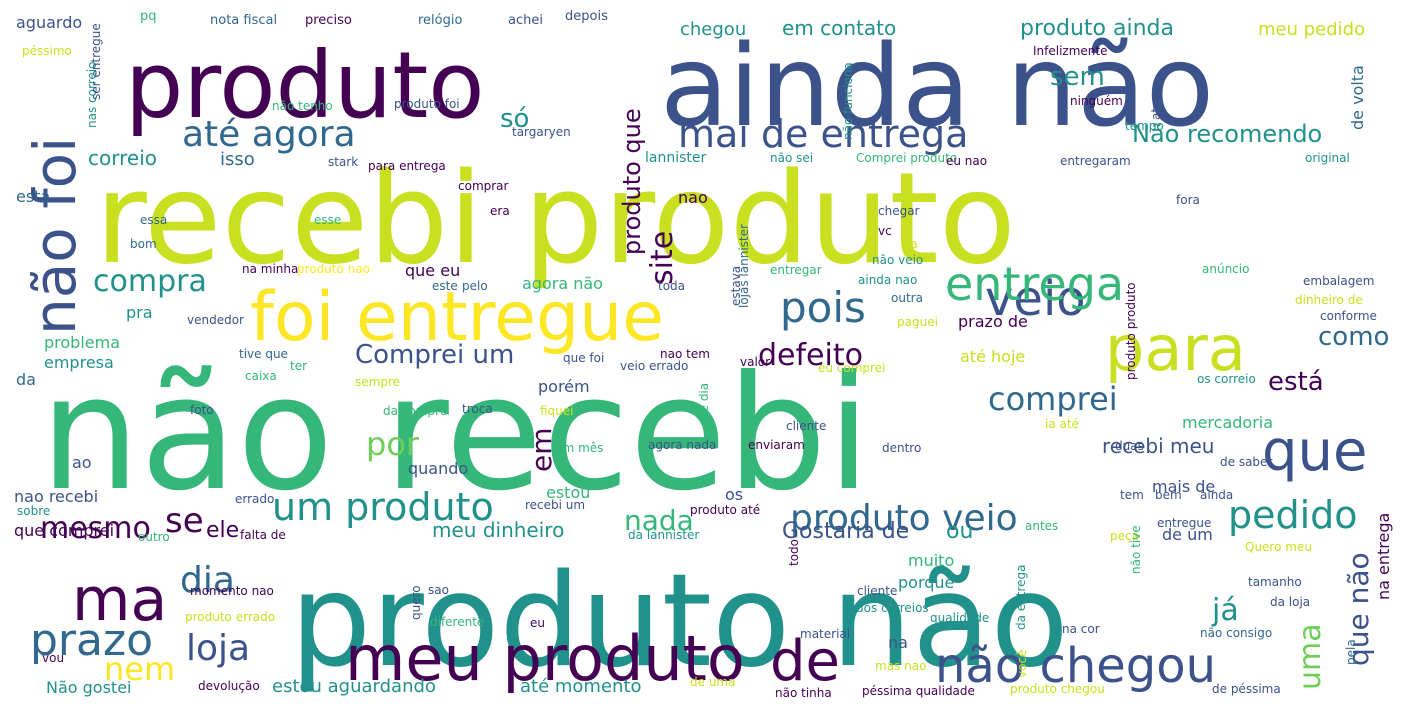 The width and height of the screenshot is (1415, 717). Describe the element at coordinates (1358, 609) in the screenshot. I see `word-que-nao: que não` at that location.